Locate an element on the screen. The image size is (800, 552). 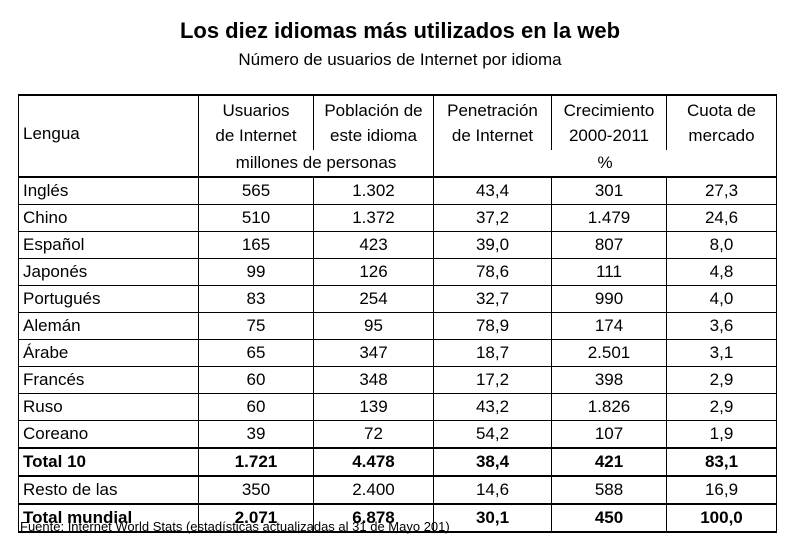
header-penetracion-line2: de Internet is located at coordinates (492, 135).